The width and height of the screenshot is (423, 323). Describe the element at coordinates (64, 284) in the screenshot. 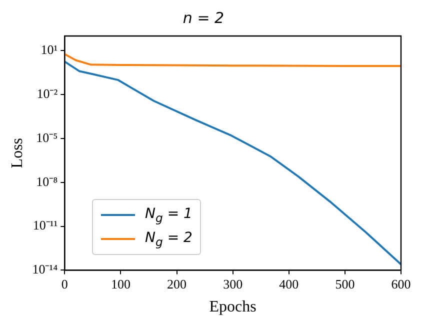

I see `x-tick-label: 0` at that location.